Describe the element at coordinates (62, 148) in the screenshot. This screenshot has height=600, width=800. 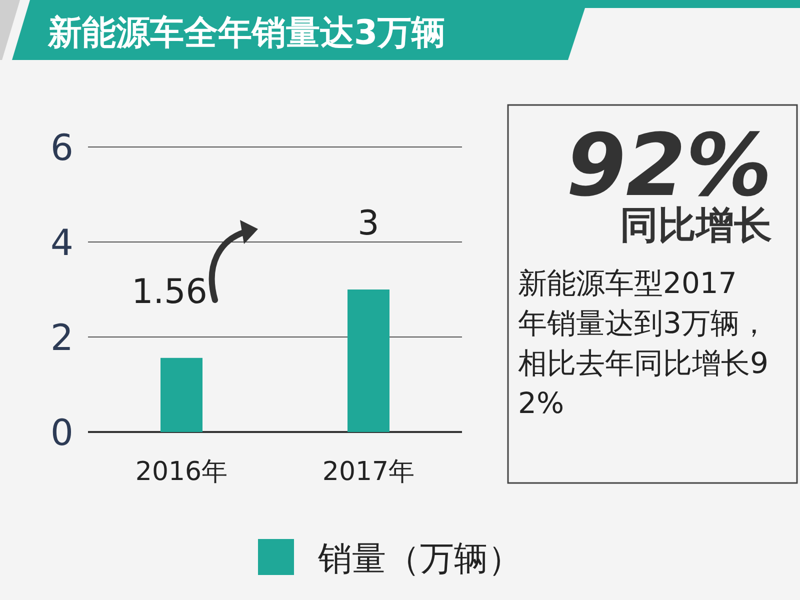
I see `y-tick-label: 6` at that location.